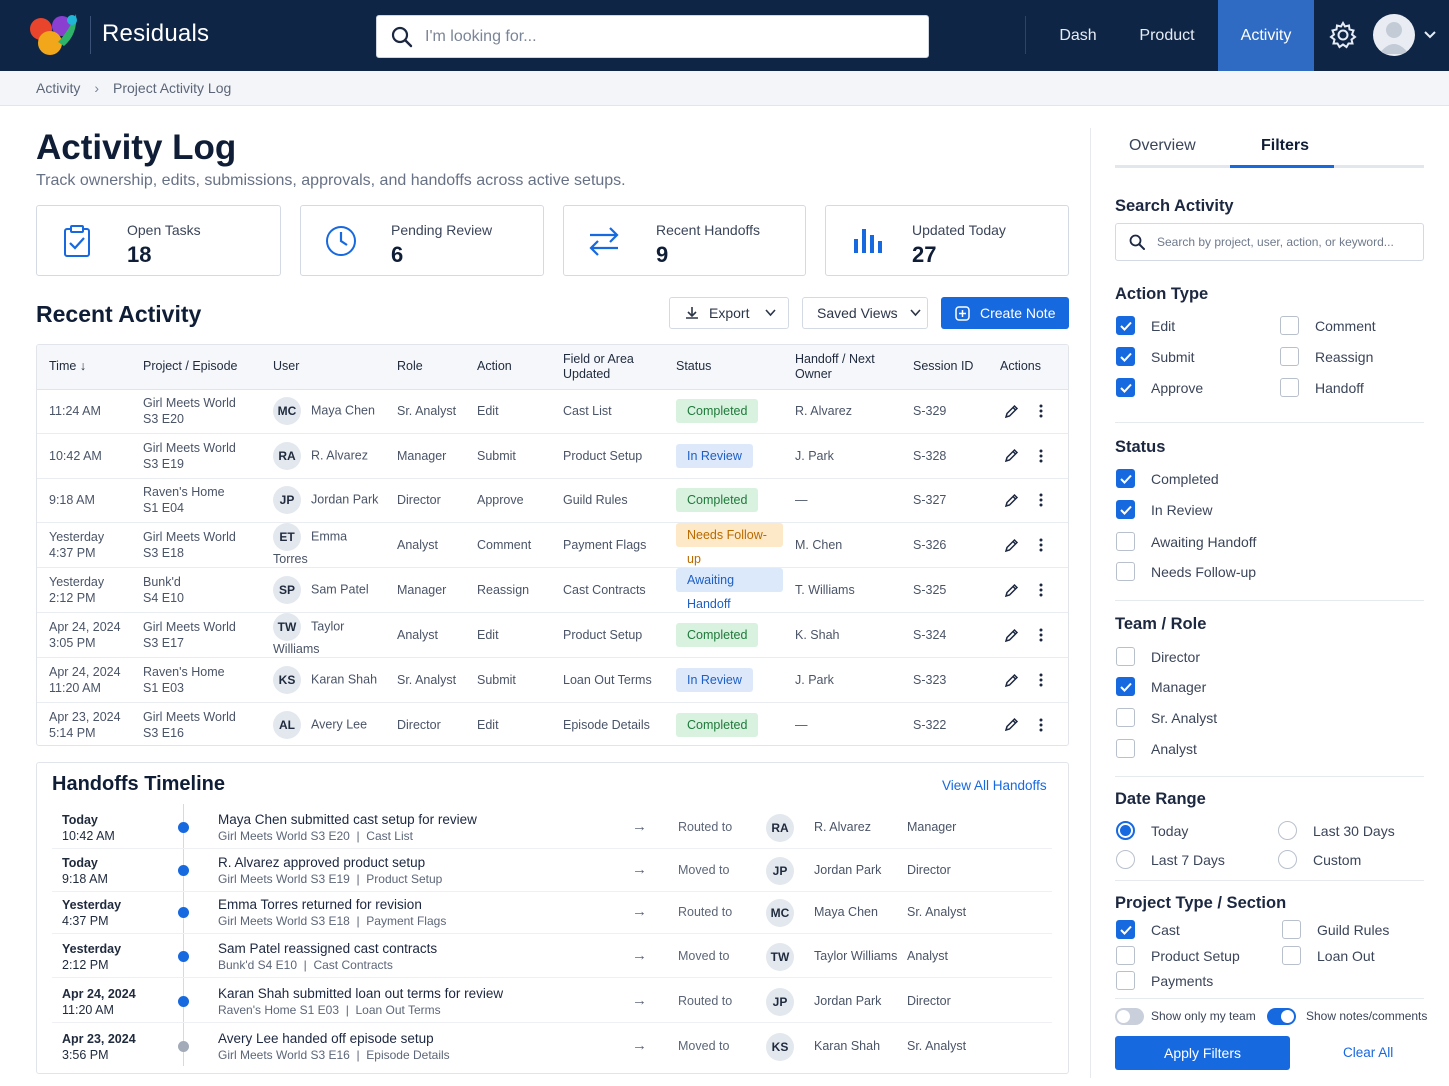 This screenshot has height=1086, width=1449. Describe the element at coordinates (1155, 356) in the screenshot. I see `filter-action-submit: Submit` at that location.